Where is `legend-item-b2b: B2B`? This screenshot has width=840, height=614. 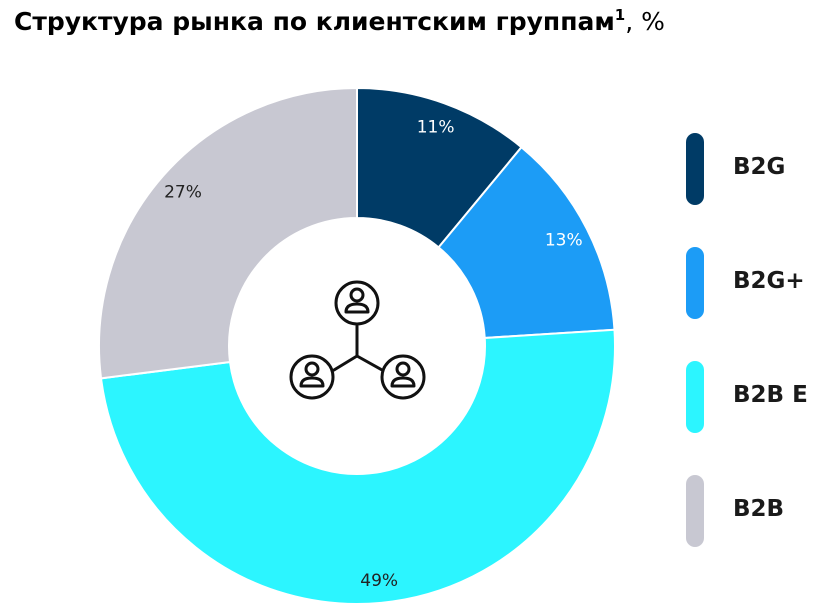
legend-item-b2b: B2B is located at coordinates (761, 511).